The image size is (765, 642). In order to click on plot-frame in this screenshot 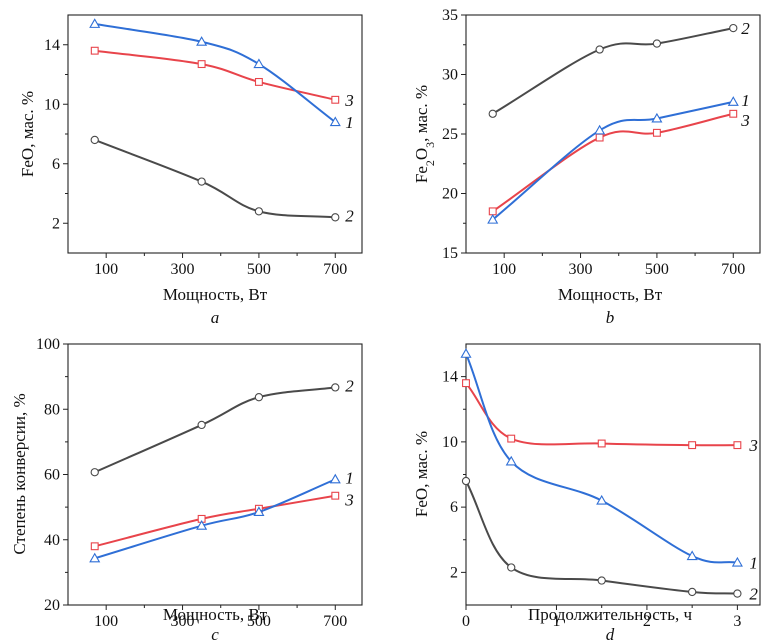, I will do `click(613, 134)`.